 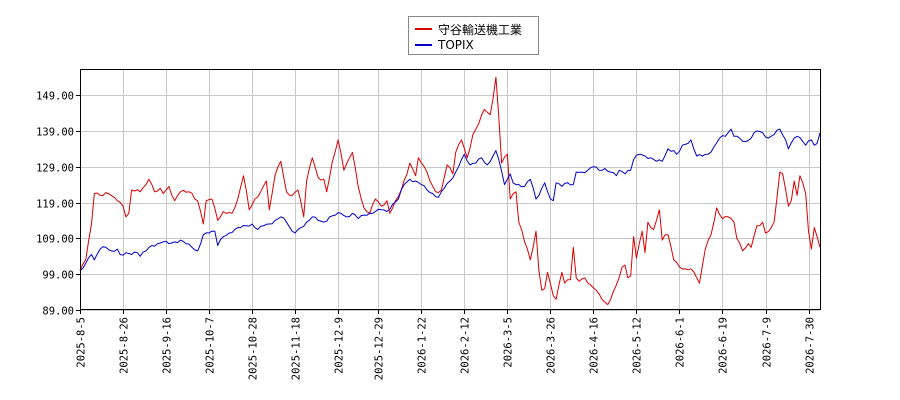 I want to click on legend-item-series1: 守谷輸送機工業, so click(x=468, y=29).